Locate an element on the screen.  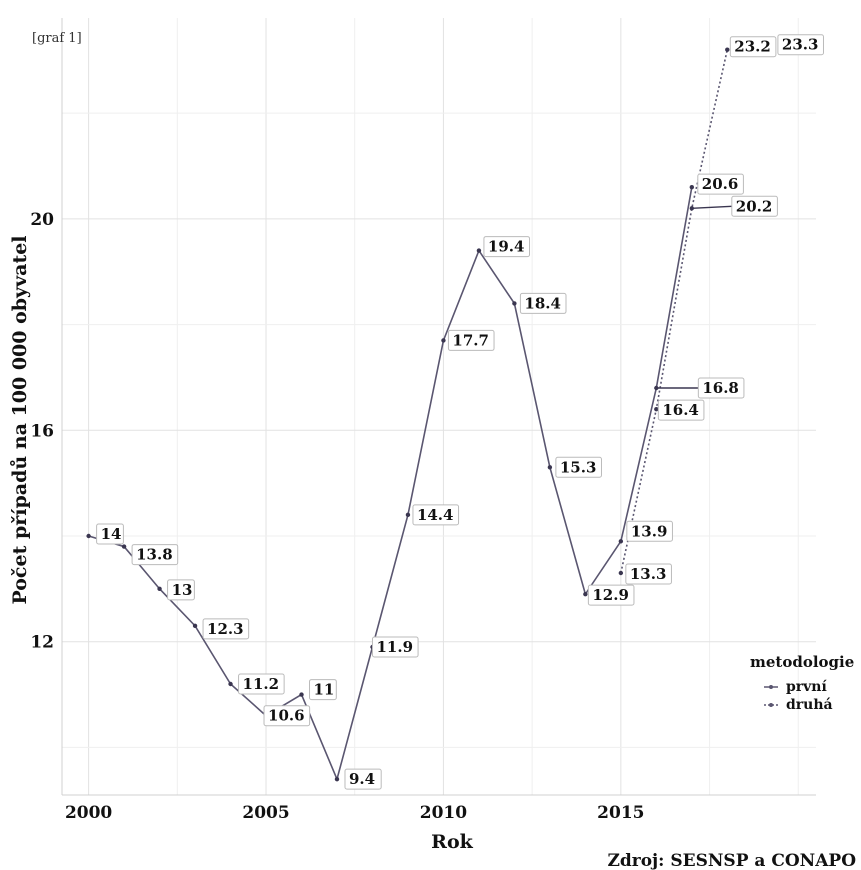
source-note: Zdroj: SESNSP a CONAPO is located at coordinates (731, 860).